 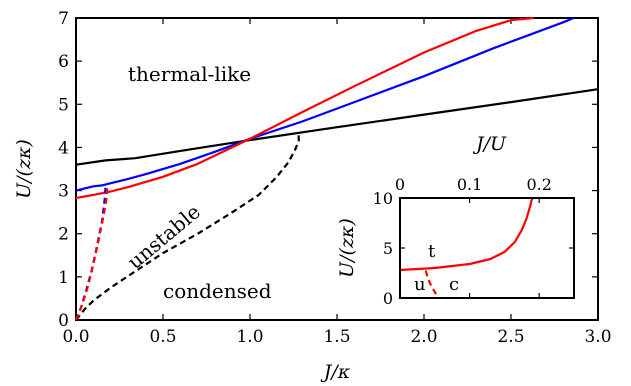 What do you see at coordinates (597, 337) in the screenshot?
I see `x-tick-label: 3.0` at bounding box center [597, 337].